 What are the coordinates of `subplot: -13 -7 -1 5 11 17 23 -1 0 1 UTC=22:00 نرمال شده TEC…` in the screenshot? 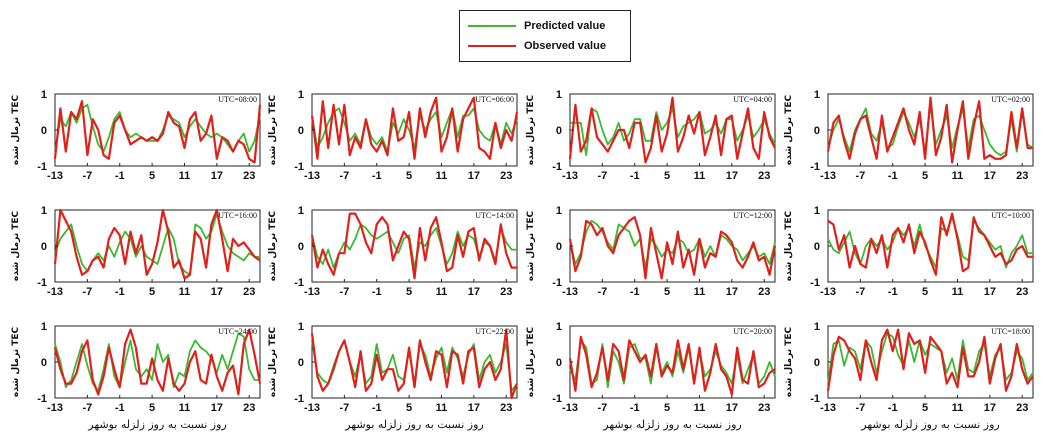 It's located at (393, 376).